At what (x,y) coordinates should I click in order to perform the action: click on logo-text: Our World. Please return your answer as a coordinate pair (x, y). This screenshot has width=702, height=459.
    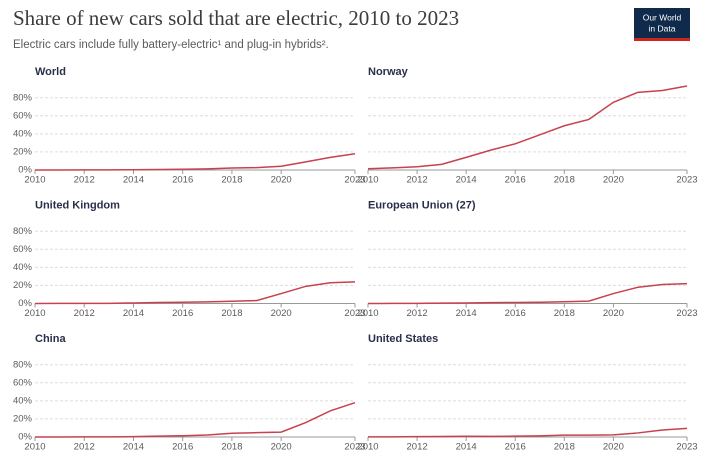
    Looking at the image, I should click on (662, 17).